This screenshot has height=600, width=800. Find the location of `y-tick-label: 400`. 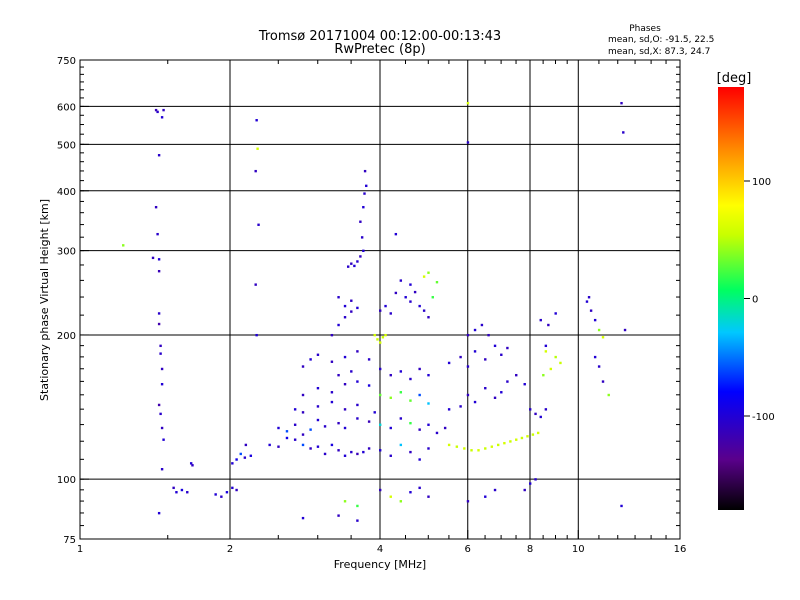

y-tick-label: 400 is located at coordinates (66, 192).